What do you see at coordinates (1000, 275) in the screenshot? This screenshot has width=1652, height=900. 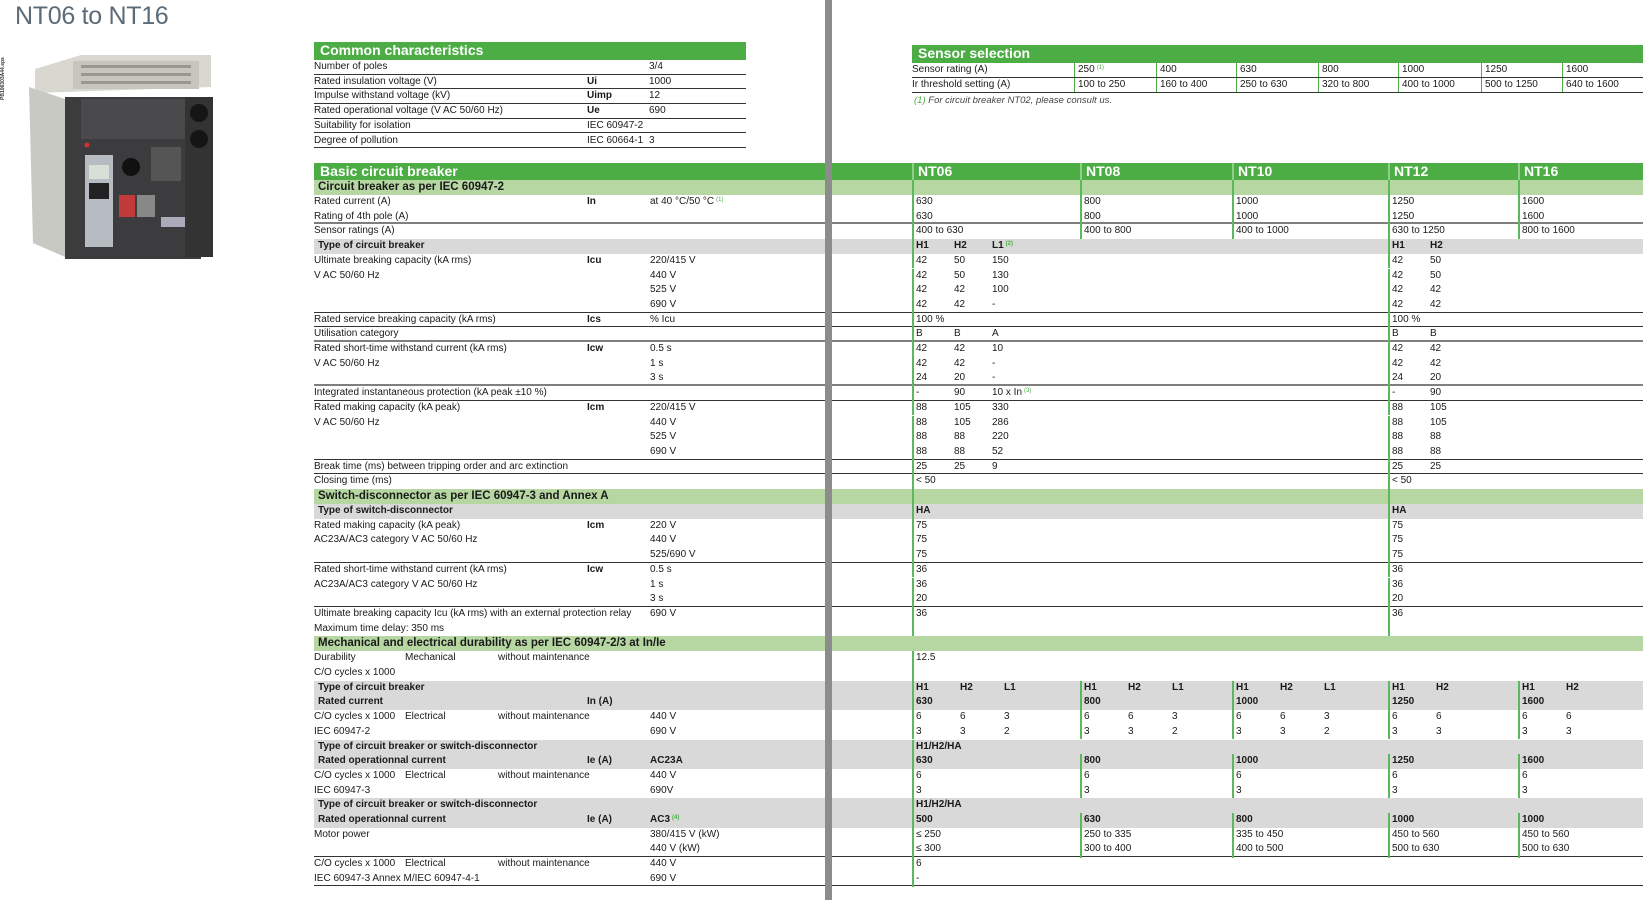 I see `table-value: 130` at bounding box center [1000, 275].